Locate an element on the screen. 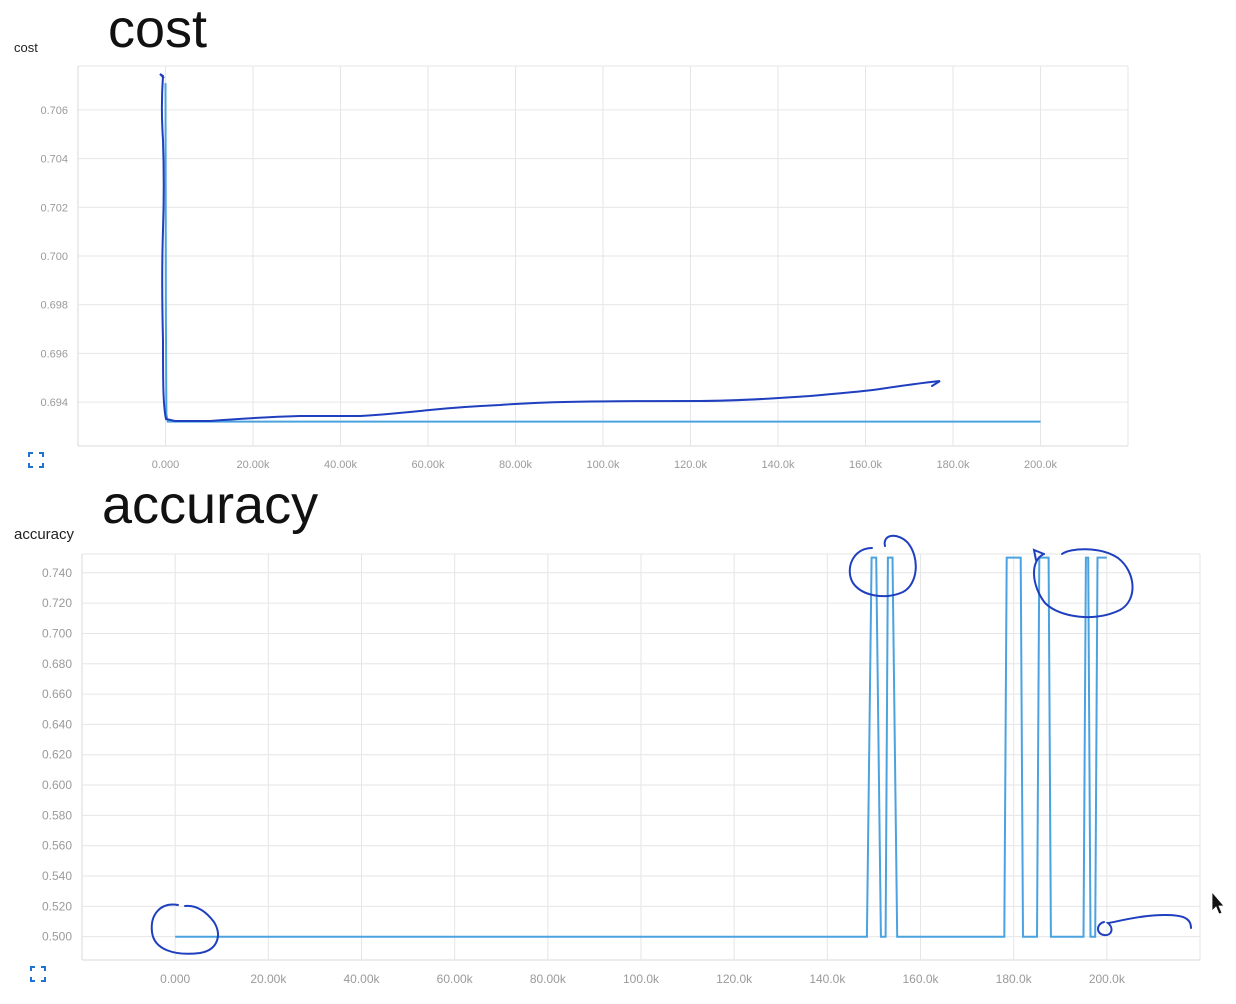 The width and height of the screenshot is (1236, 1004). y-tick-label: 0.696 is located at coordinates (54, 354).